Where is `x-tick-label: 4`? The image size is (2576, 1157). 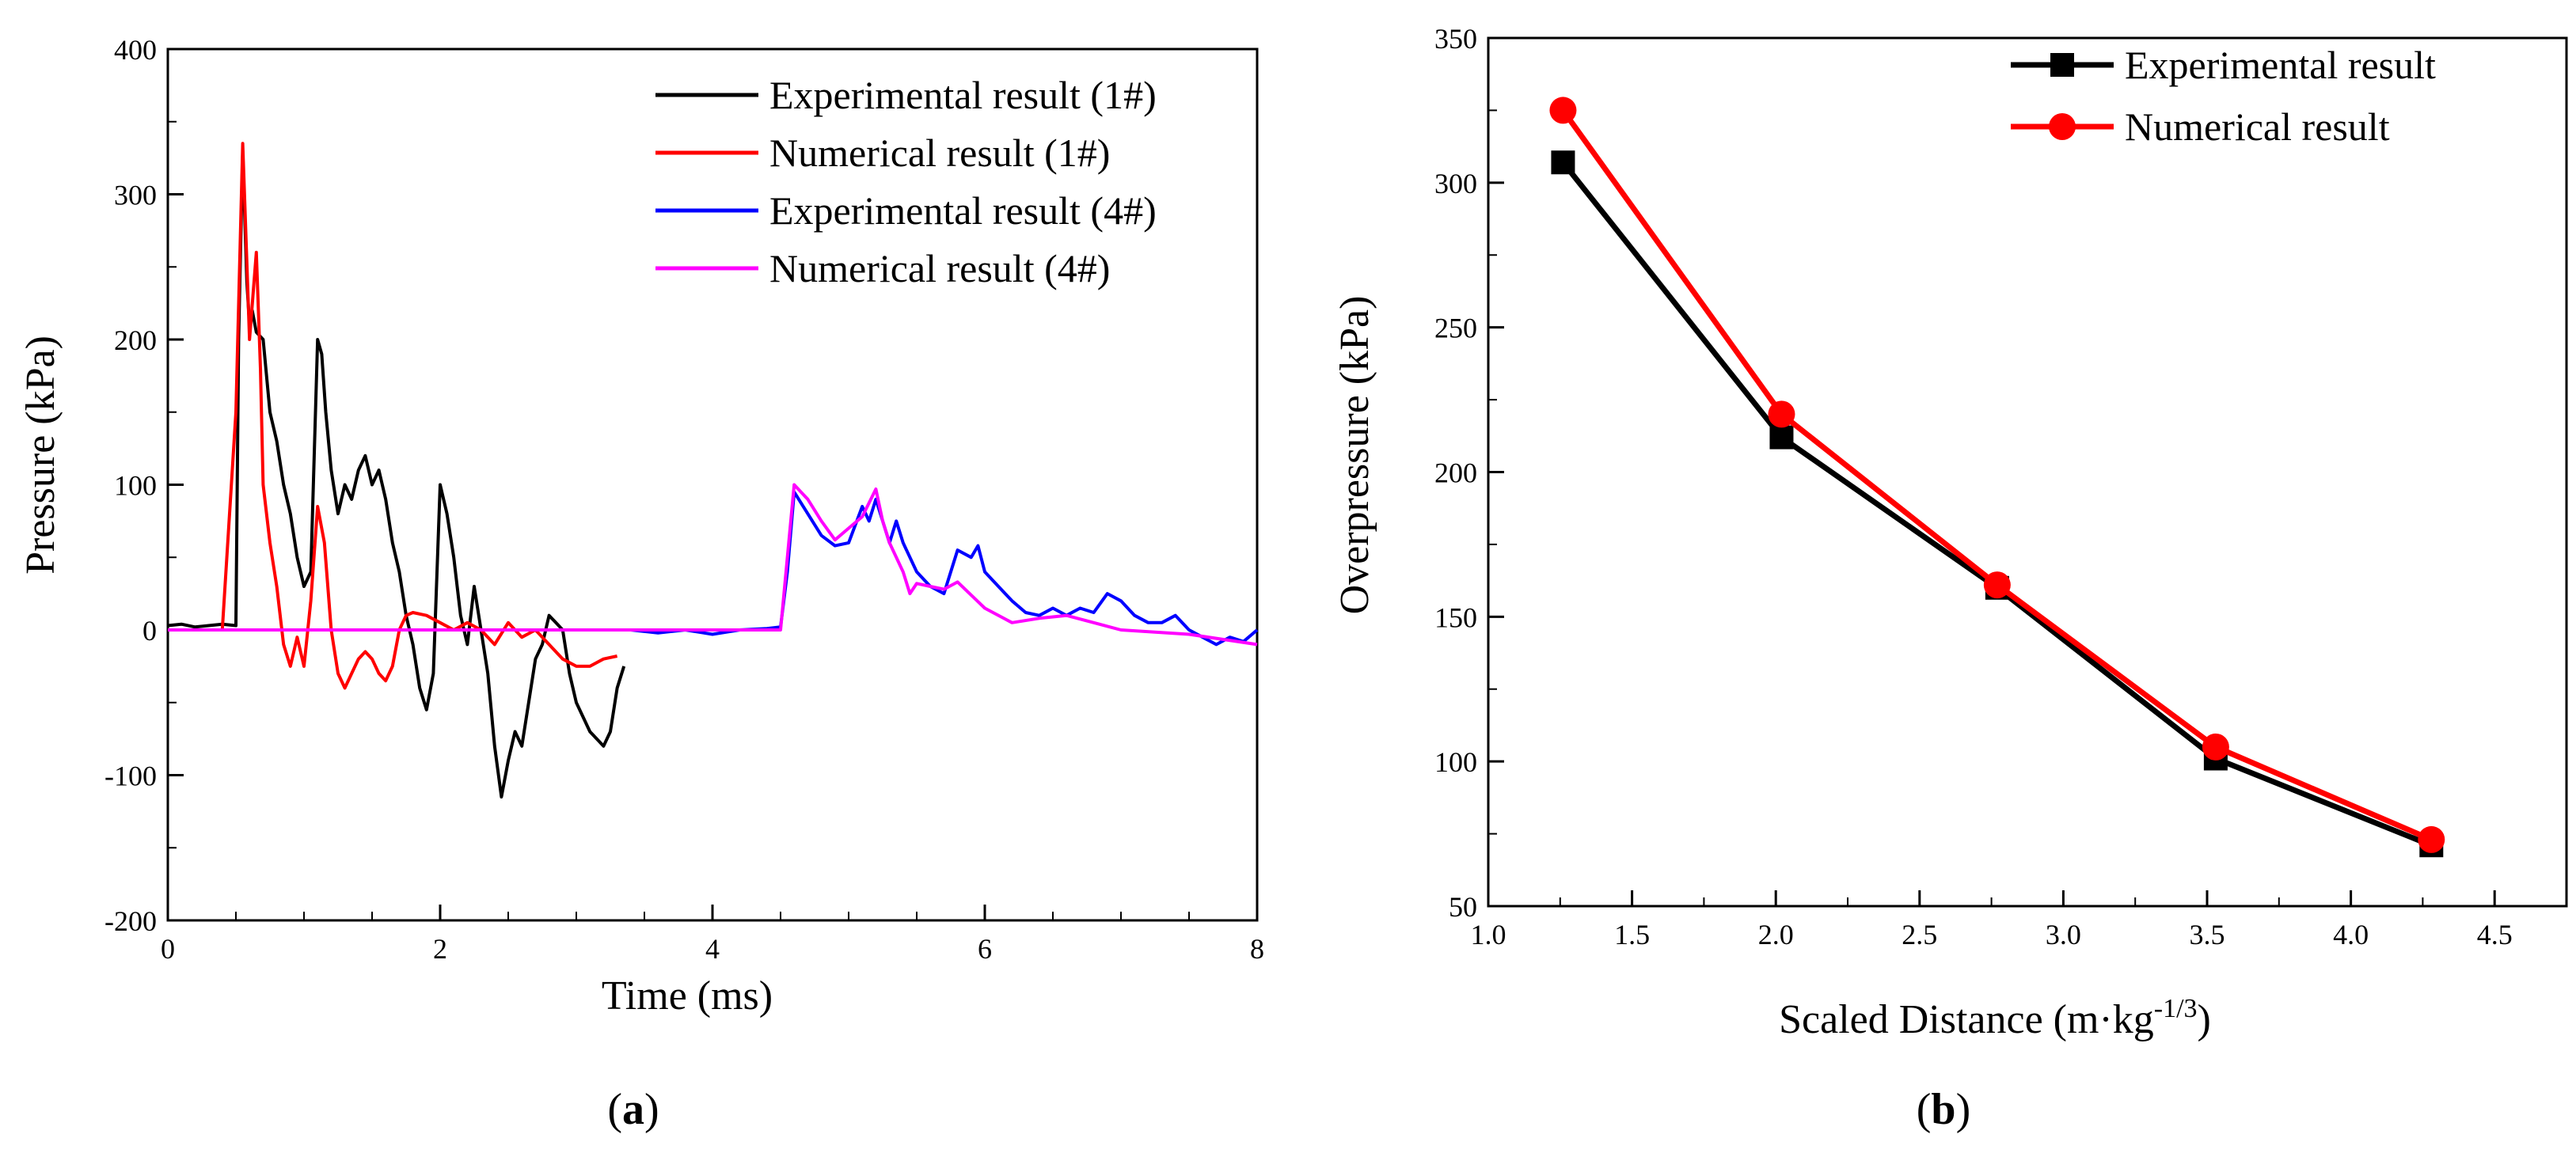
x-tick-label: 4 is located at coordinates (713, 949).